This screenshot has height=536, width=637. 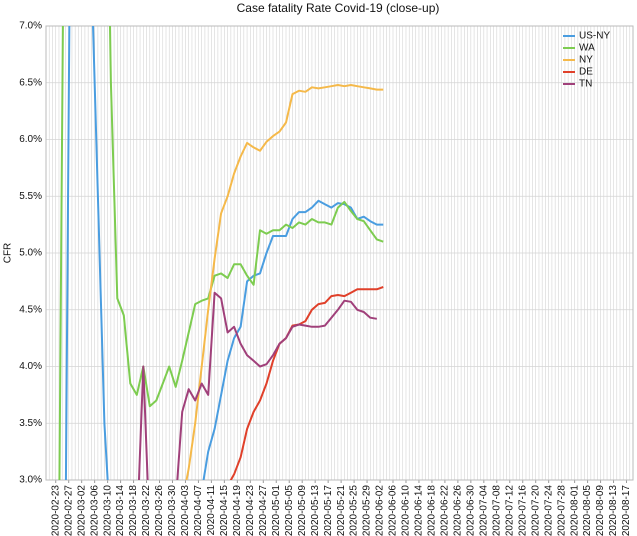 I want to click on y-tick-label: 3.0%, so click(x=30, y=480).